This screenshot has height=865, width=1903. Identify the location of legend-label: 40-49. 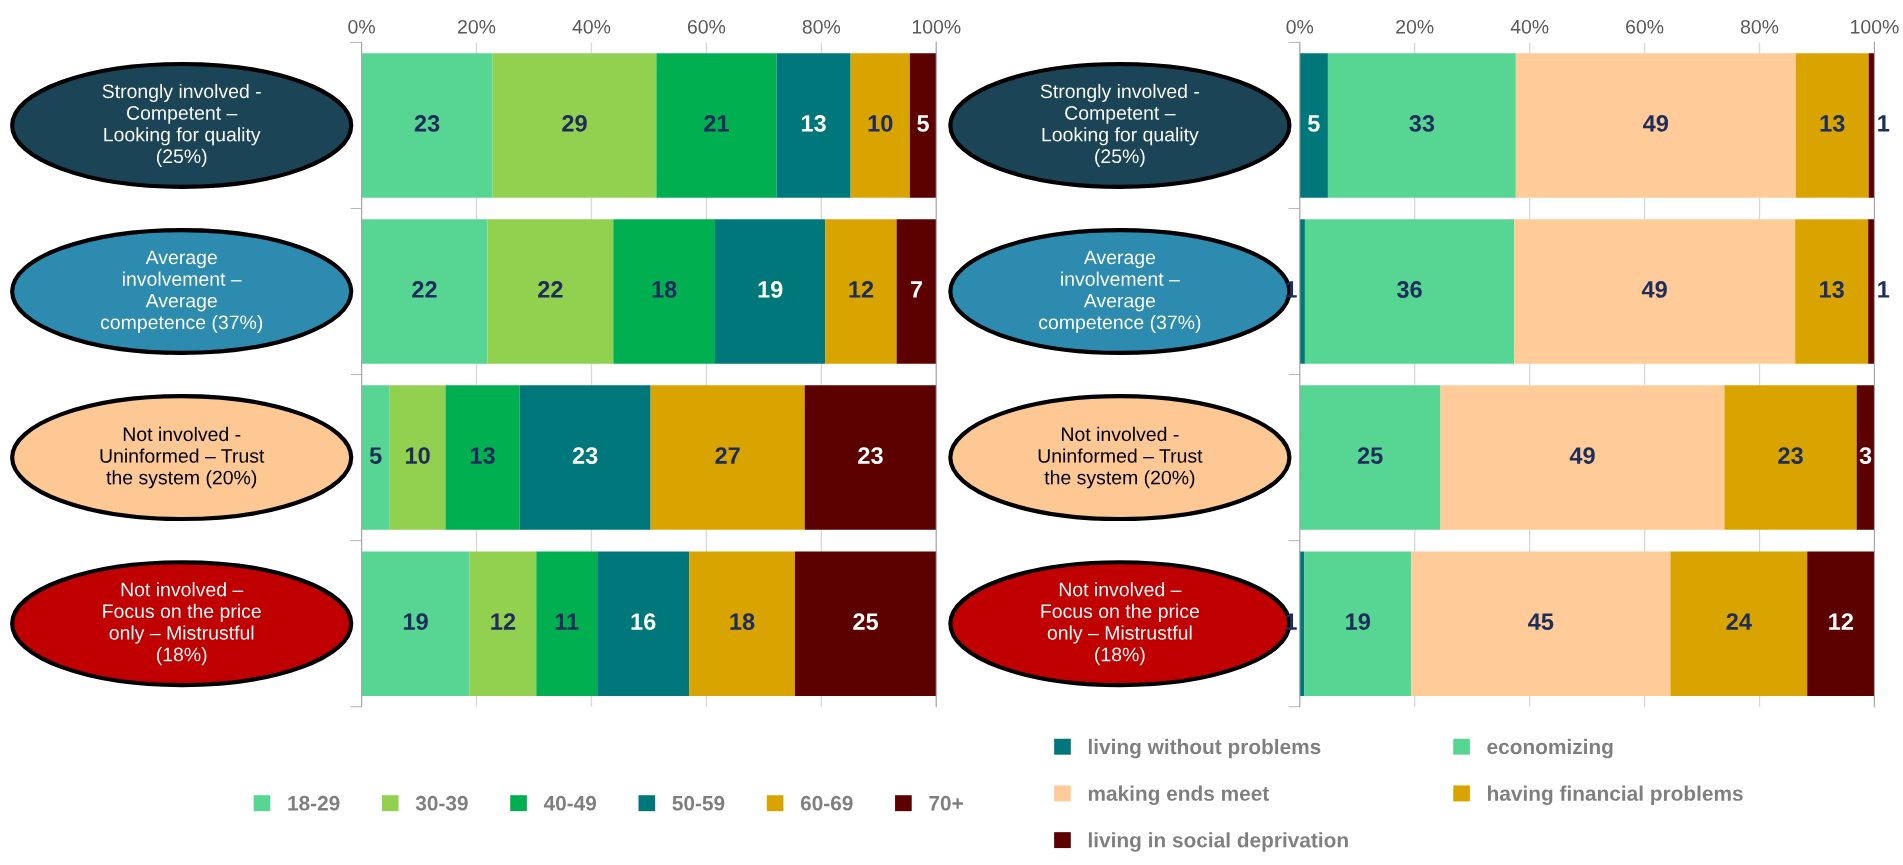
(570, 803).